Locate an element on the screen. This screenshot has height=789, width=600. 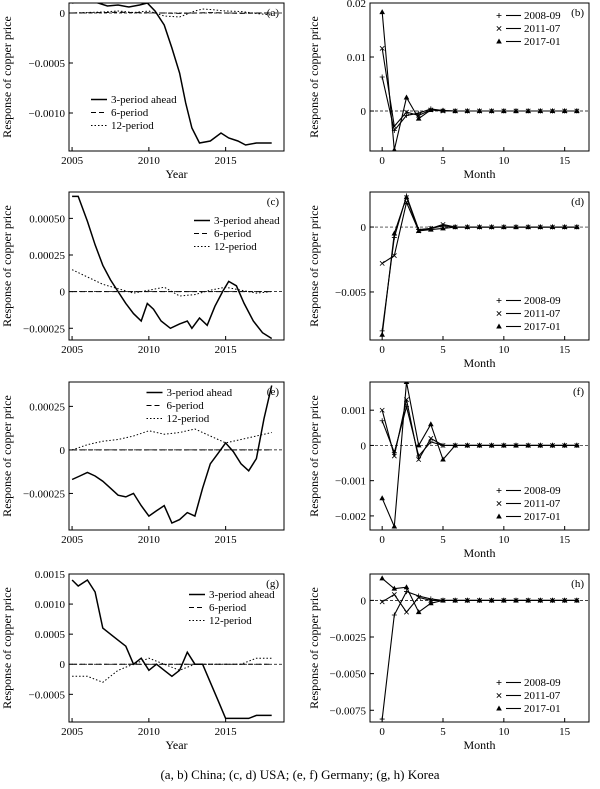
x-tick-label: 5 is located at coordinates (443, 161).